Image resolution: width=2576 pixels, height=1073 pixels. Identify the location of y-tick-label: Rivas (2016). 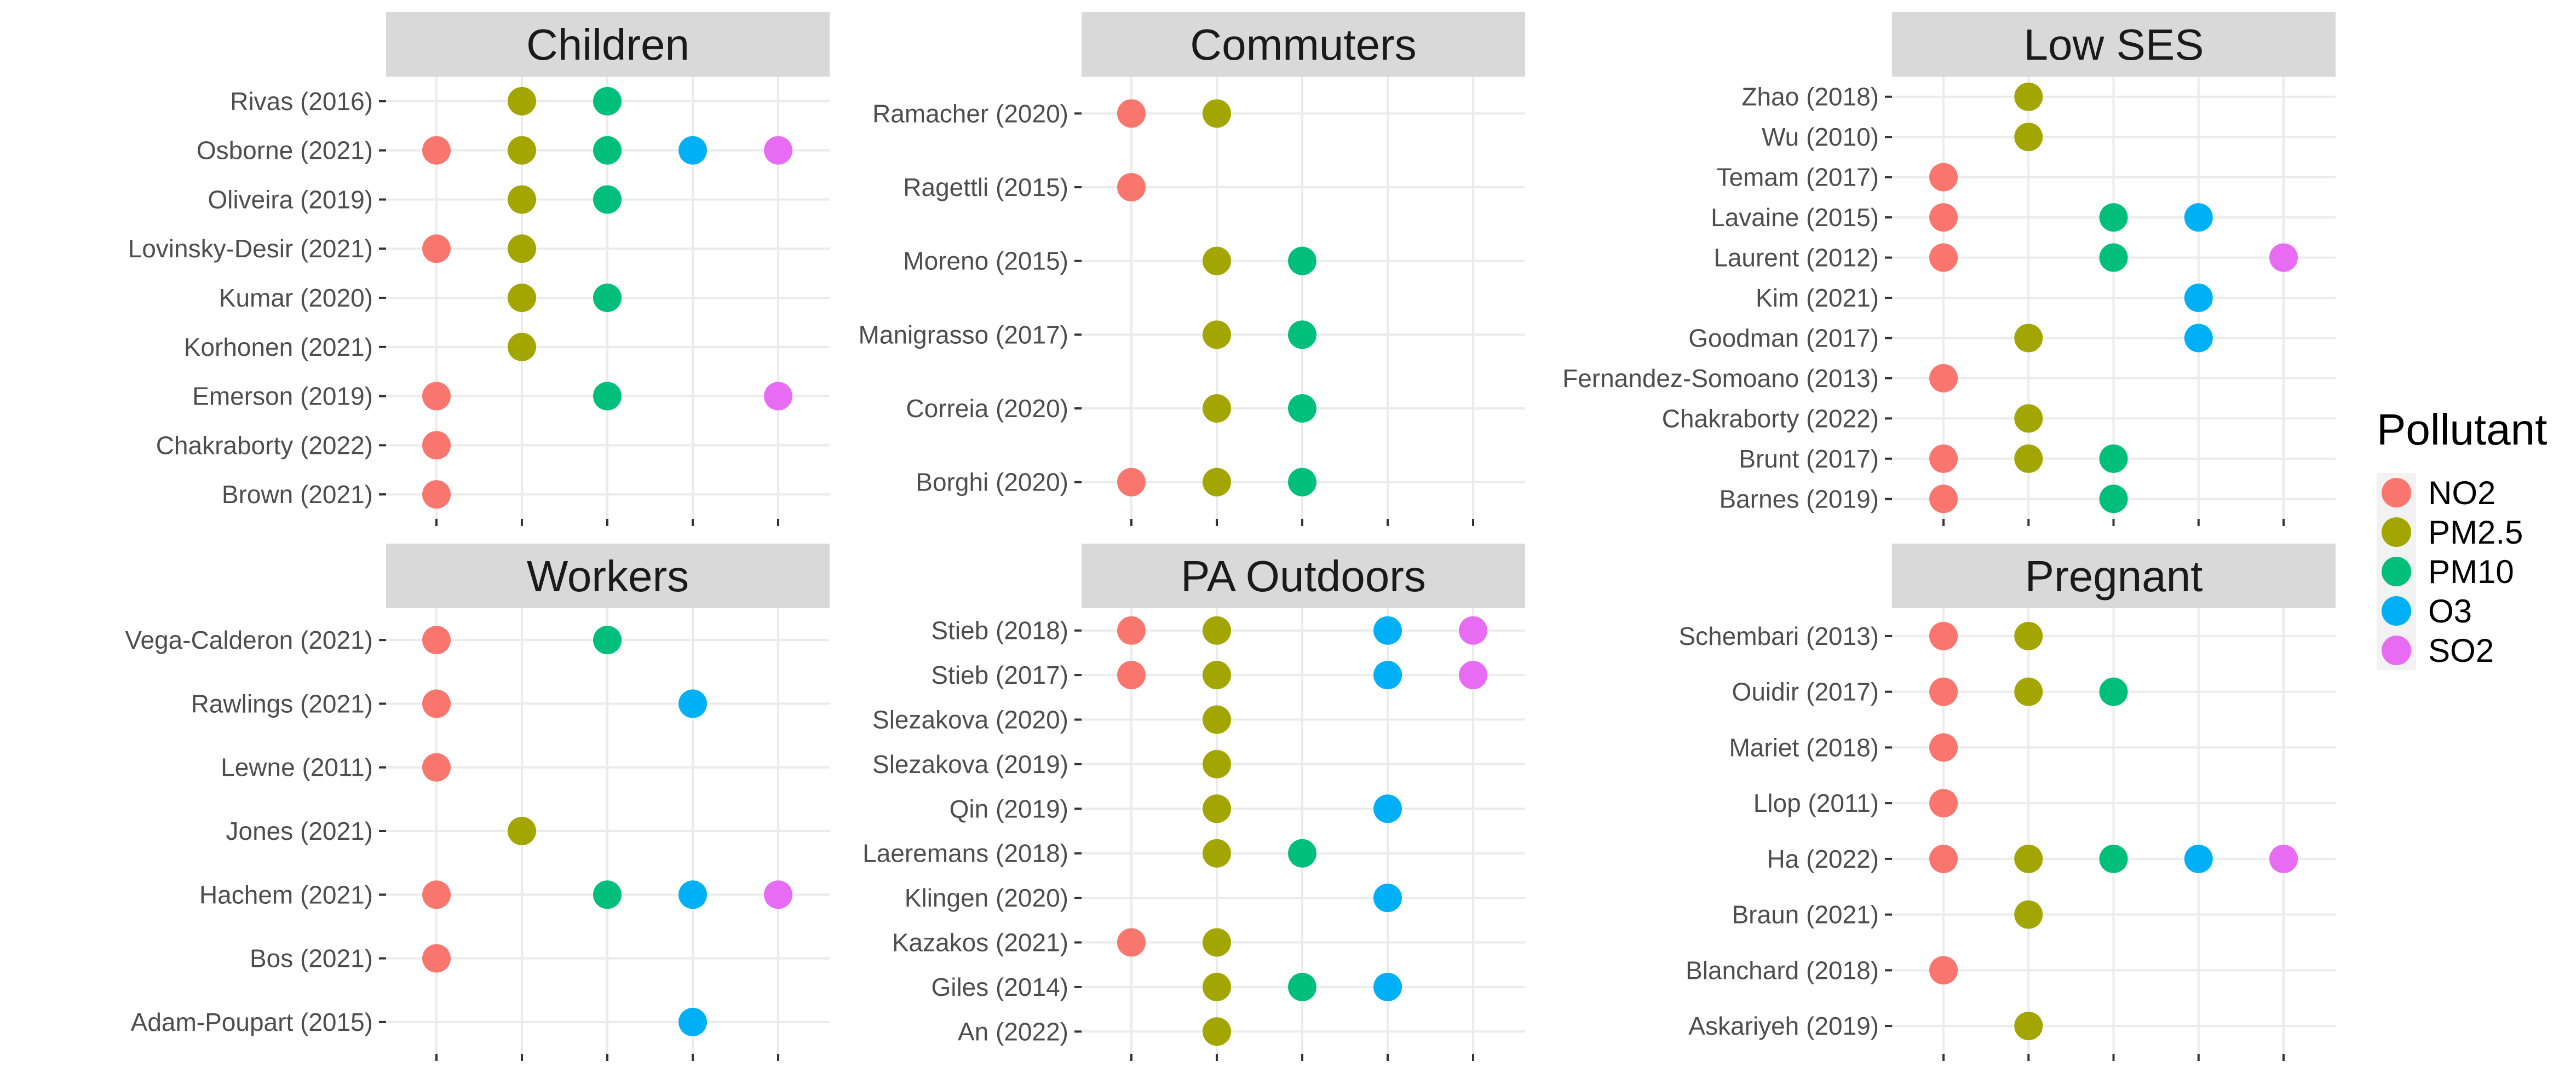
(302, 101).